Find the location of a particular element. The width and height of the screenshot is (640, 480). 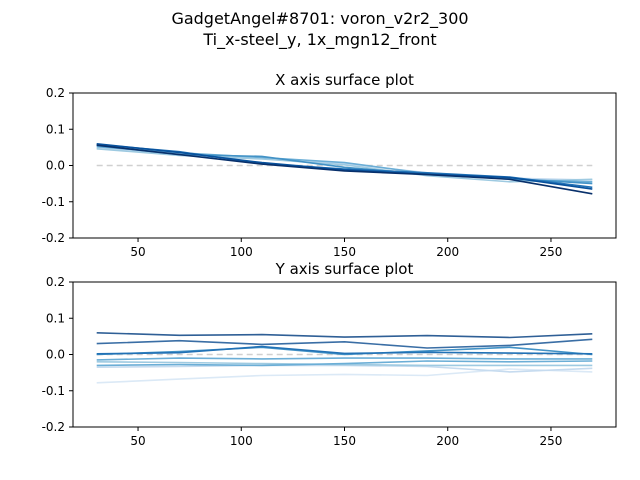

figure-suptitle-line2: Ti_x-steel_y, 1x_mgn12_front is located at coordinates (319, 40).